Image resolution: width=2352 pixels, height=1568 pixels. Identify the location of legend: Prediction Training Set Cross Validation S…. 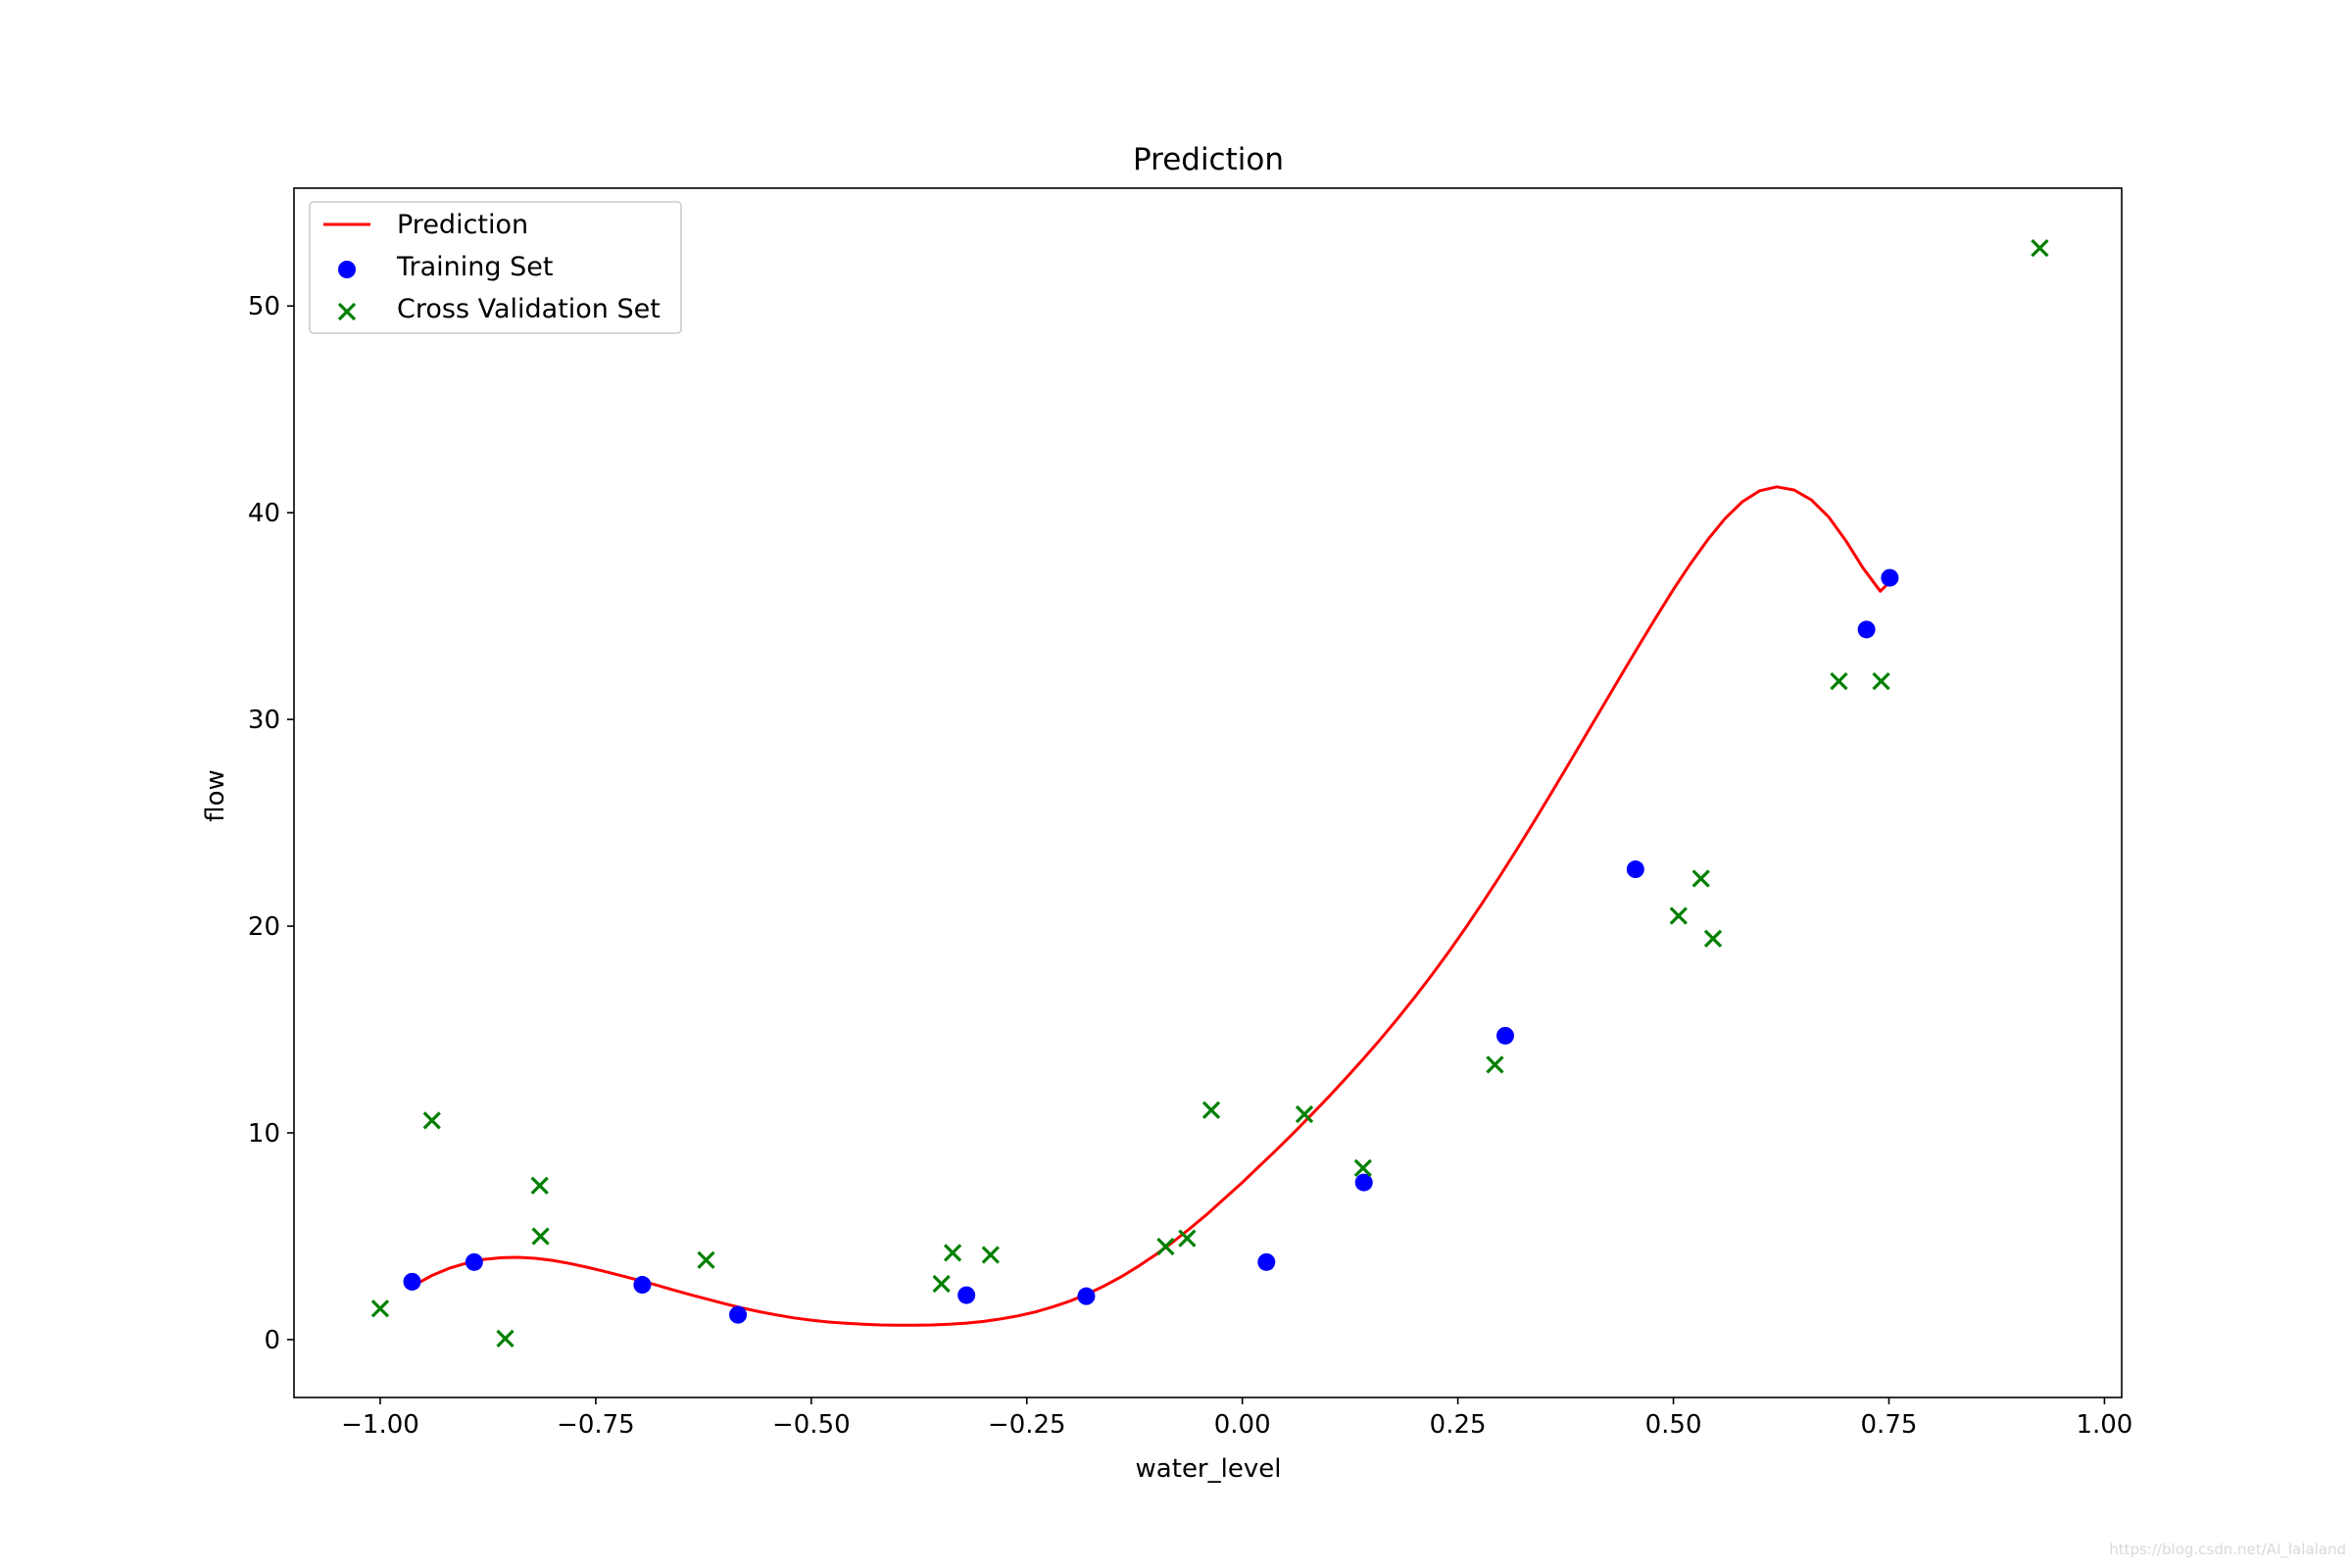
(495, 267).